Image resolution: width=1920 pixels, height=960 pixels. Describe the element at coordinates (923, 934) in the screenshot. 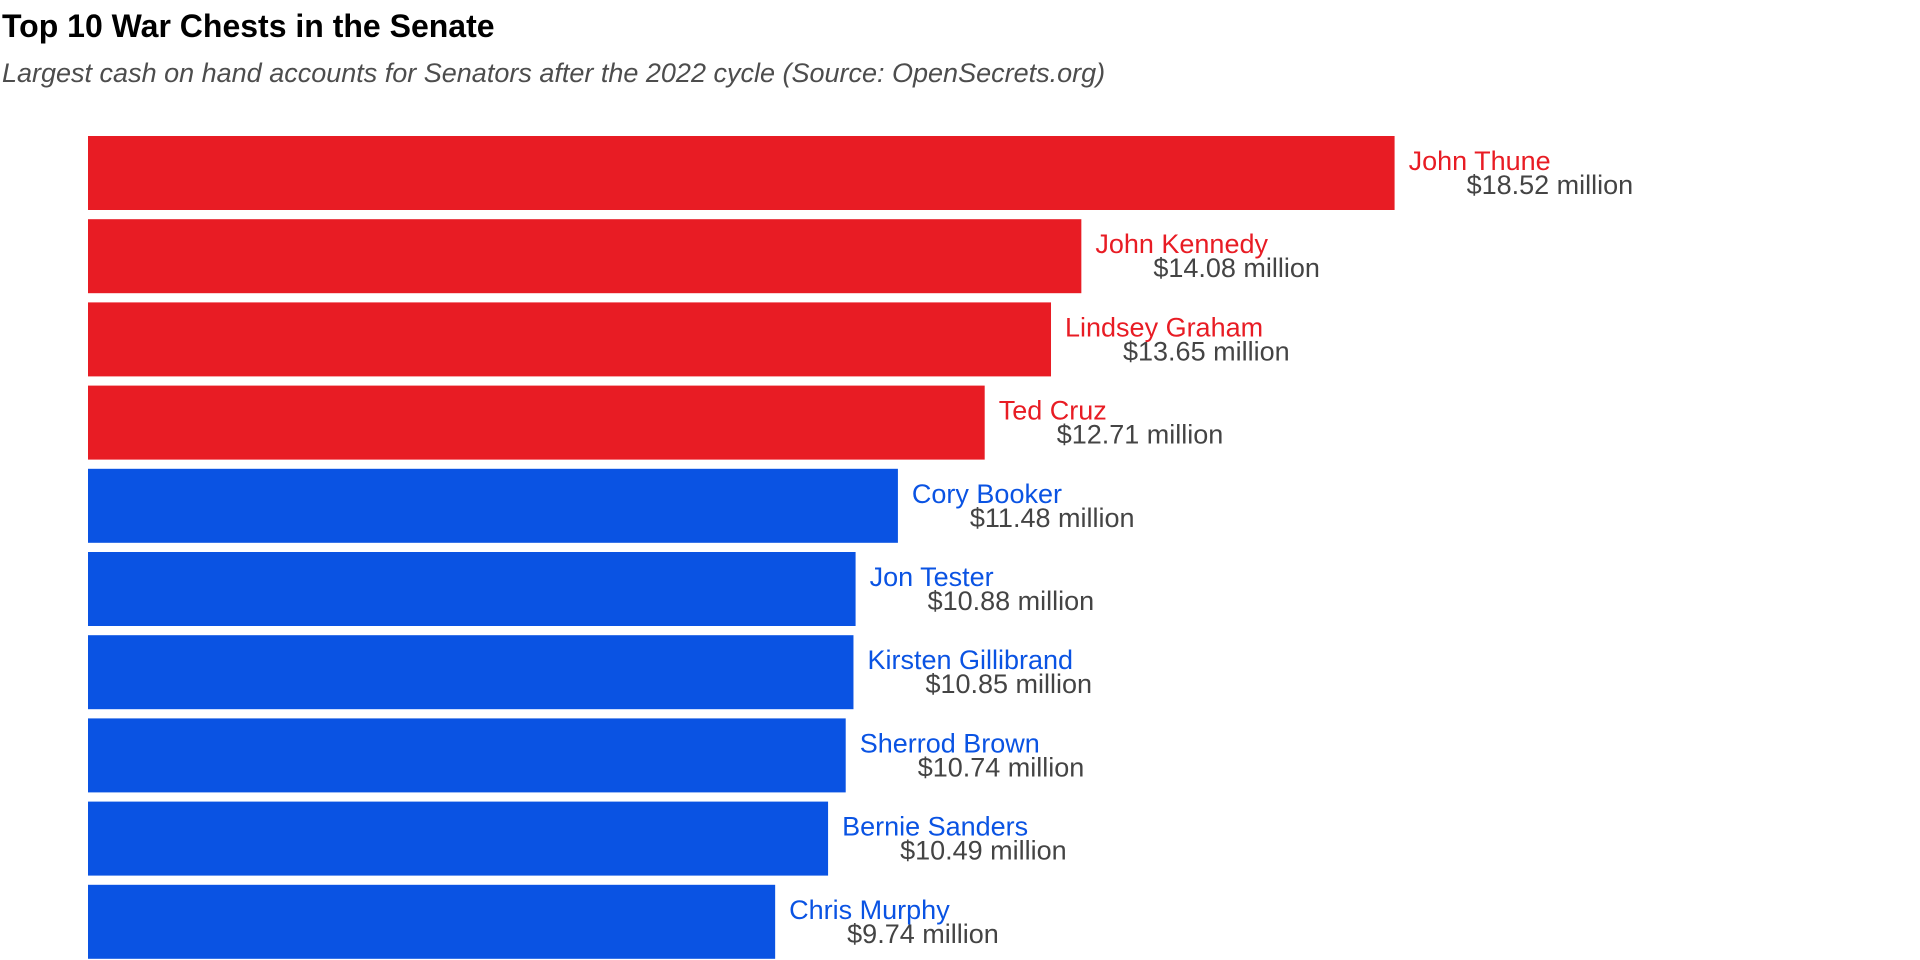

I see `bar-value-label: $9.74 million` at that location.